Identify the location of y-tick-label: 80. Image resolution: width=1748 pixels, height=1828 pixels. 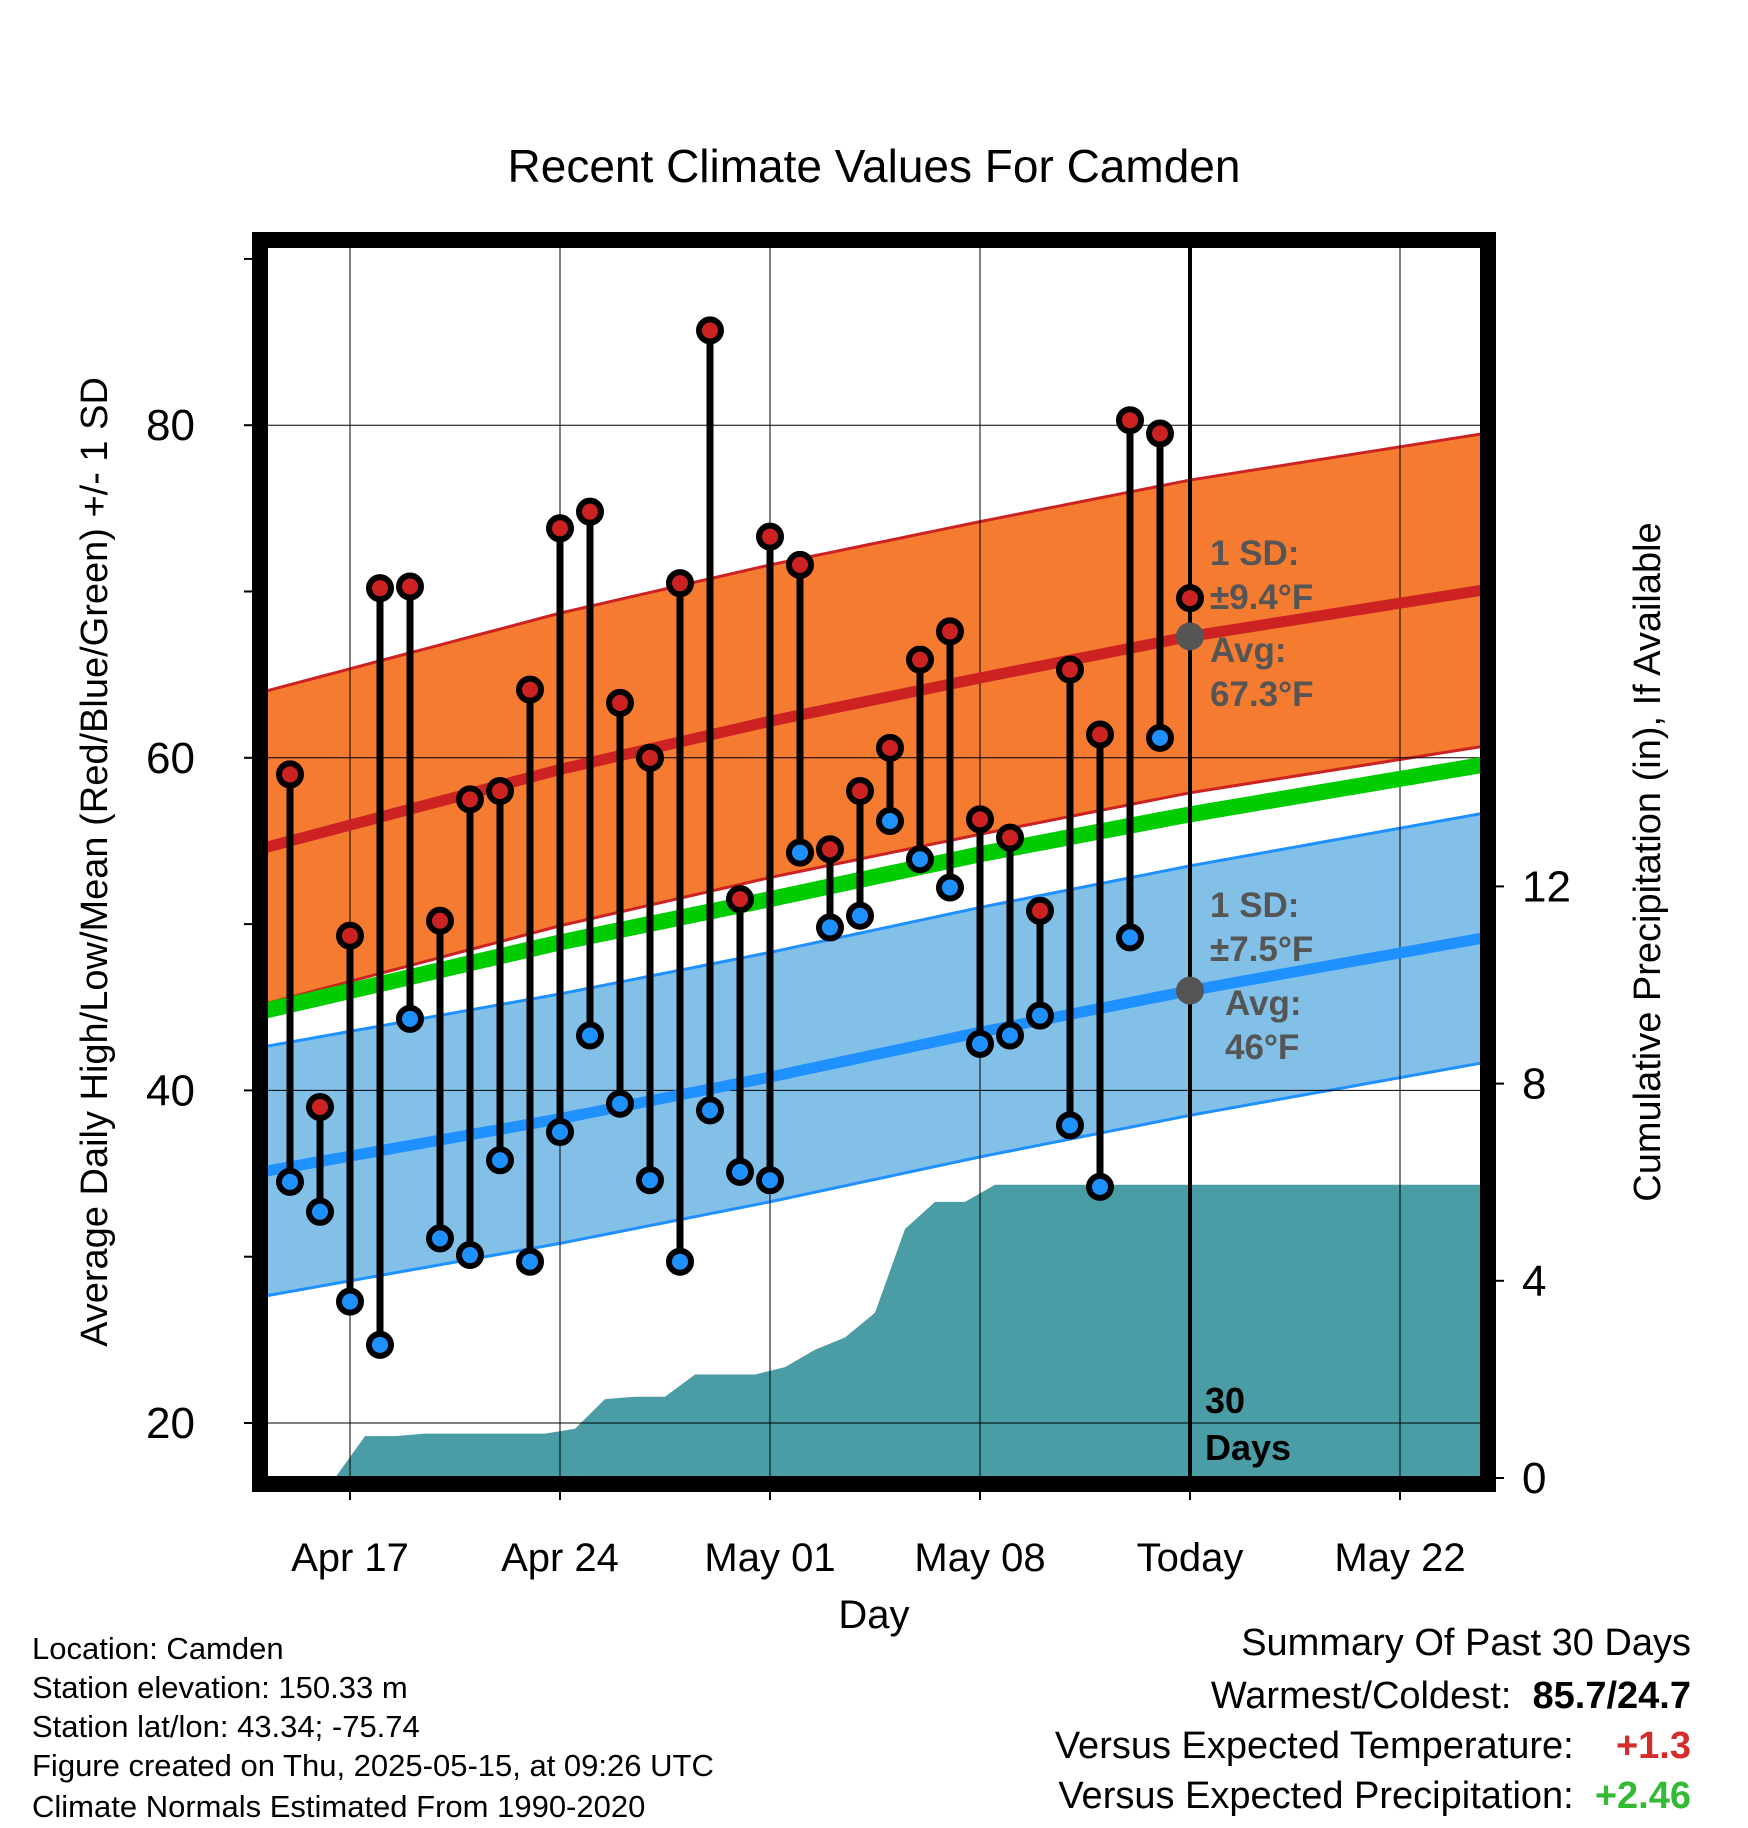
(170, 425).